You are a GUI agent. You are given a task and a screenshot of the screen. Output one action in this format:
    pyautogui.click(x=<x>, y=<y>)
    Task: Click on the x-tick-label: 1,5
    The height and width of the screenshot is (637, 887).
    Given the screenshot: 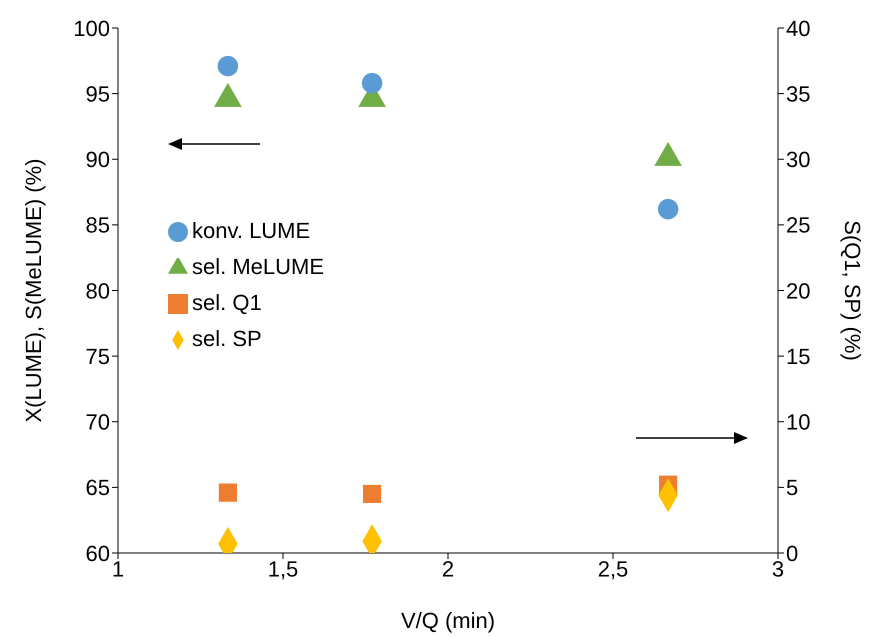 What is the action you would take?
    pyautogui.click(x=283, y=569)
    